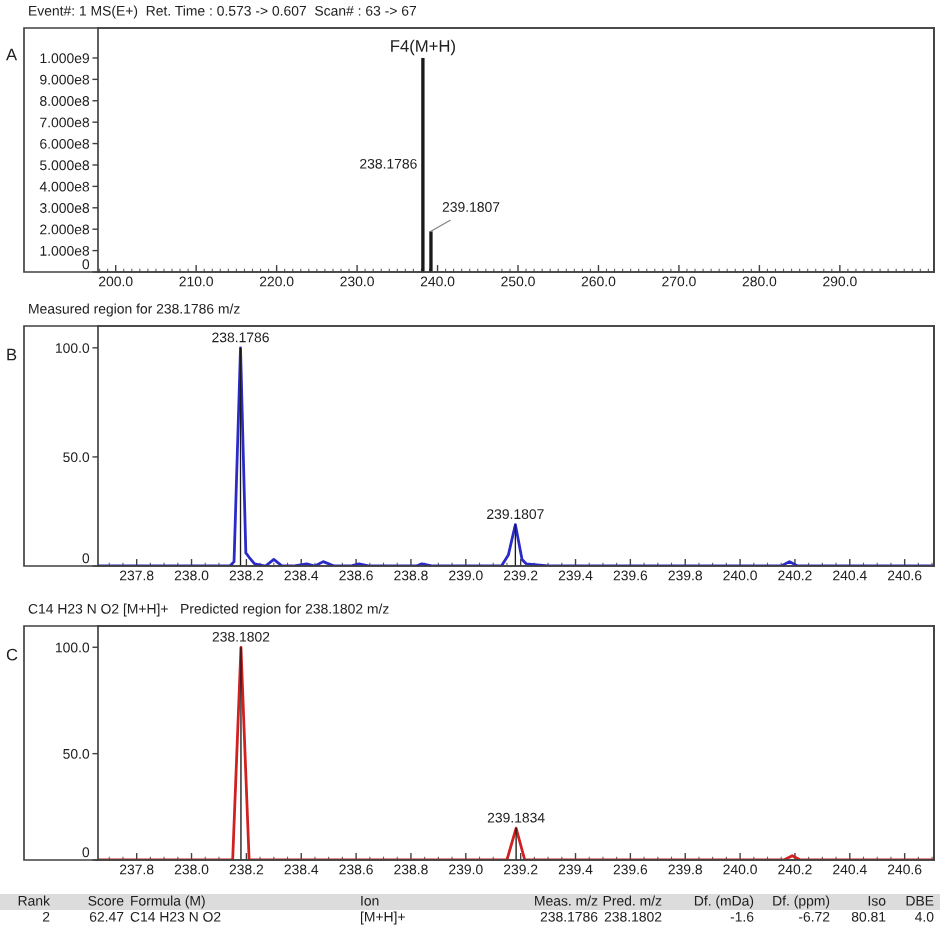 This screenshot has height=938, width=940. I want to click on text: A, so click(12, 54).